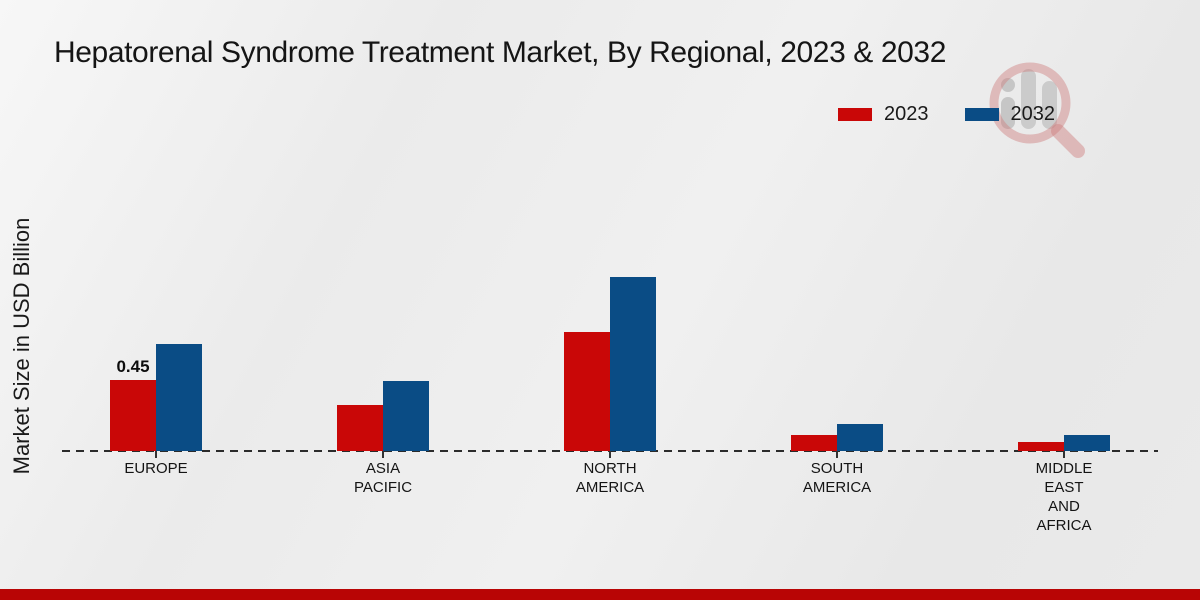 The width and height of the screenshot is (1200, 600). I want to click on x-axis-label-north-america: NORTH AMERICA, so click(610, 478).